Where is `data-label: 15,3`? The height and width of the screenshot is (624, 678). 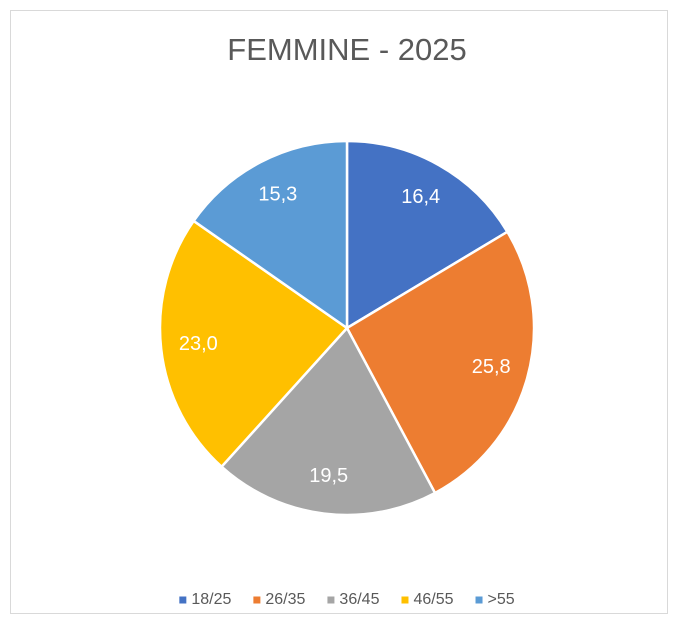 data-label: 15,3 is located at coordinates (277, 195).